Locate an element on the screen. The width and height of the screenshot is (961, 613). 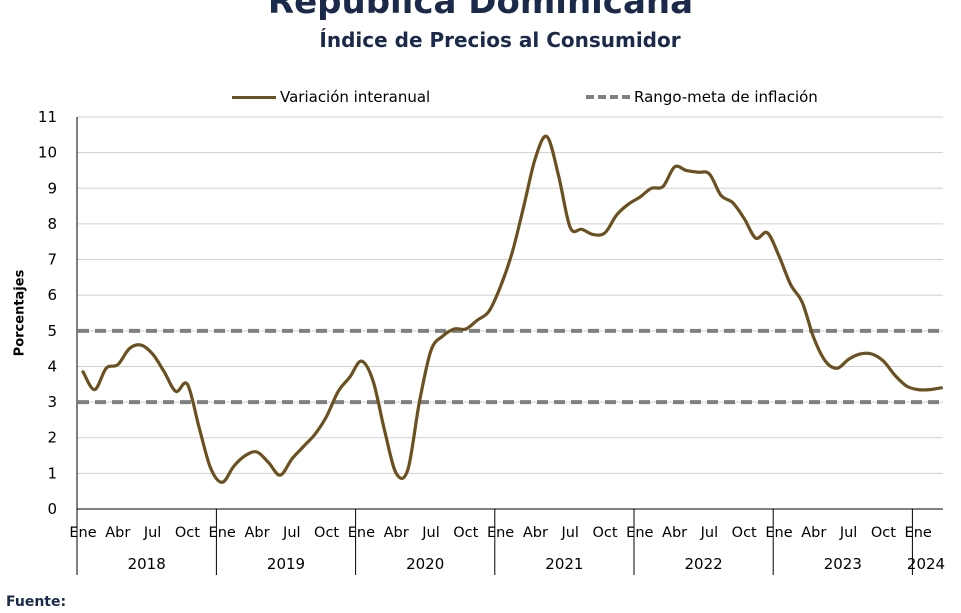
legend-label-rango-meta: Rango-meta de inflación is located at coordinates (726, 97).